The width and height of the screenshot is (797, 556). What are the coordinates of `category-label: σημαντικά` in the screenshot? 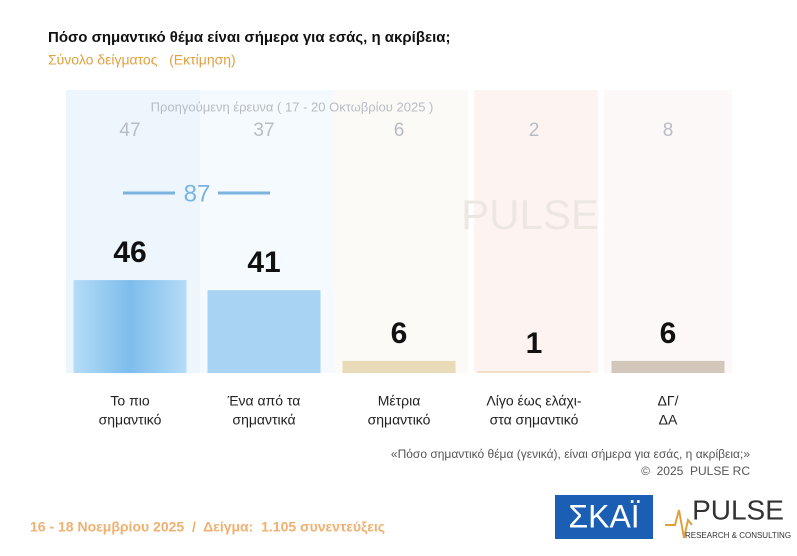 It's located at (263, 420).